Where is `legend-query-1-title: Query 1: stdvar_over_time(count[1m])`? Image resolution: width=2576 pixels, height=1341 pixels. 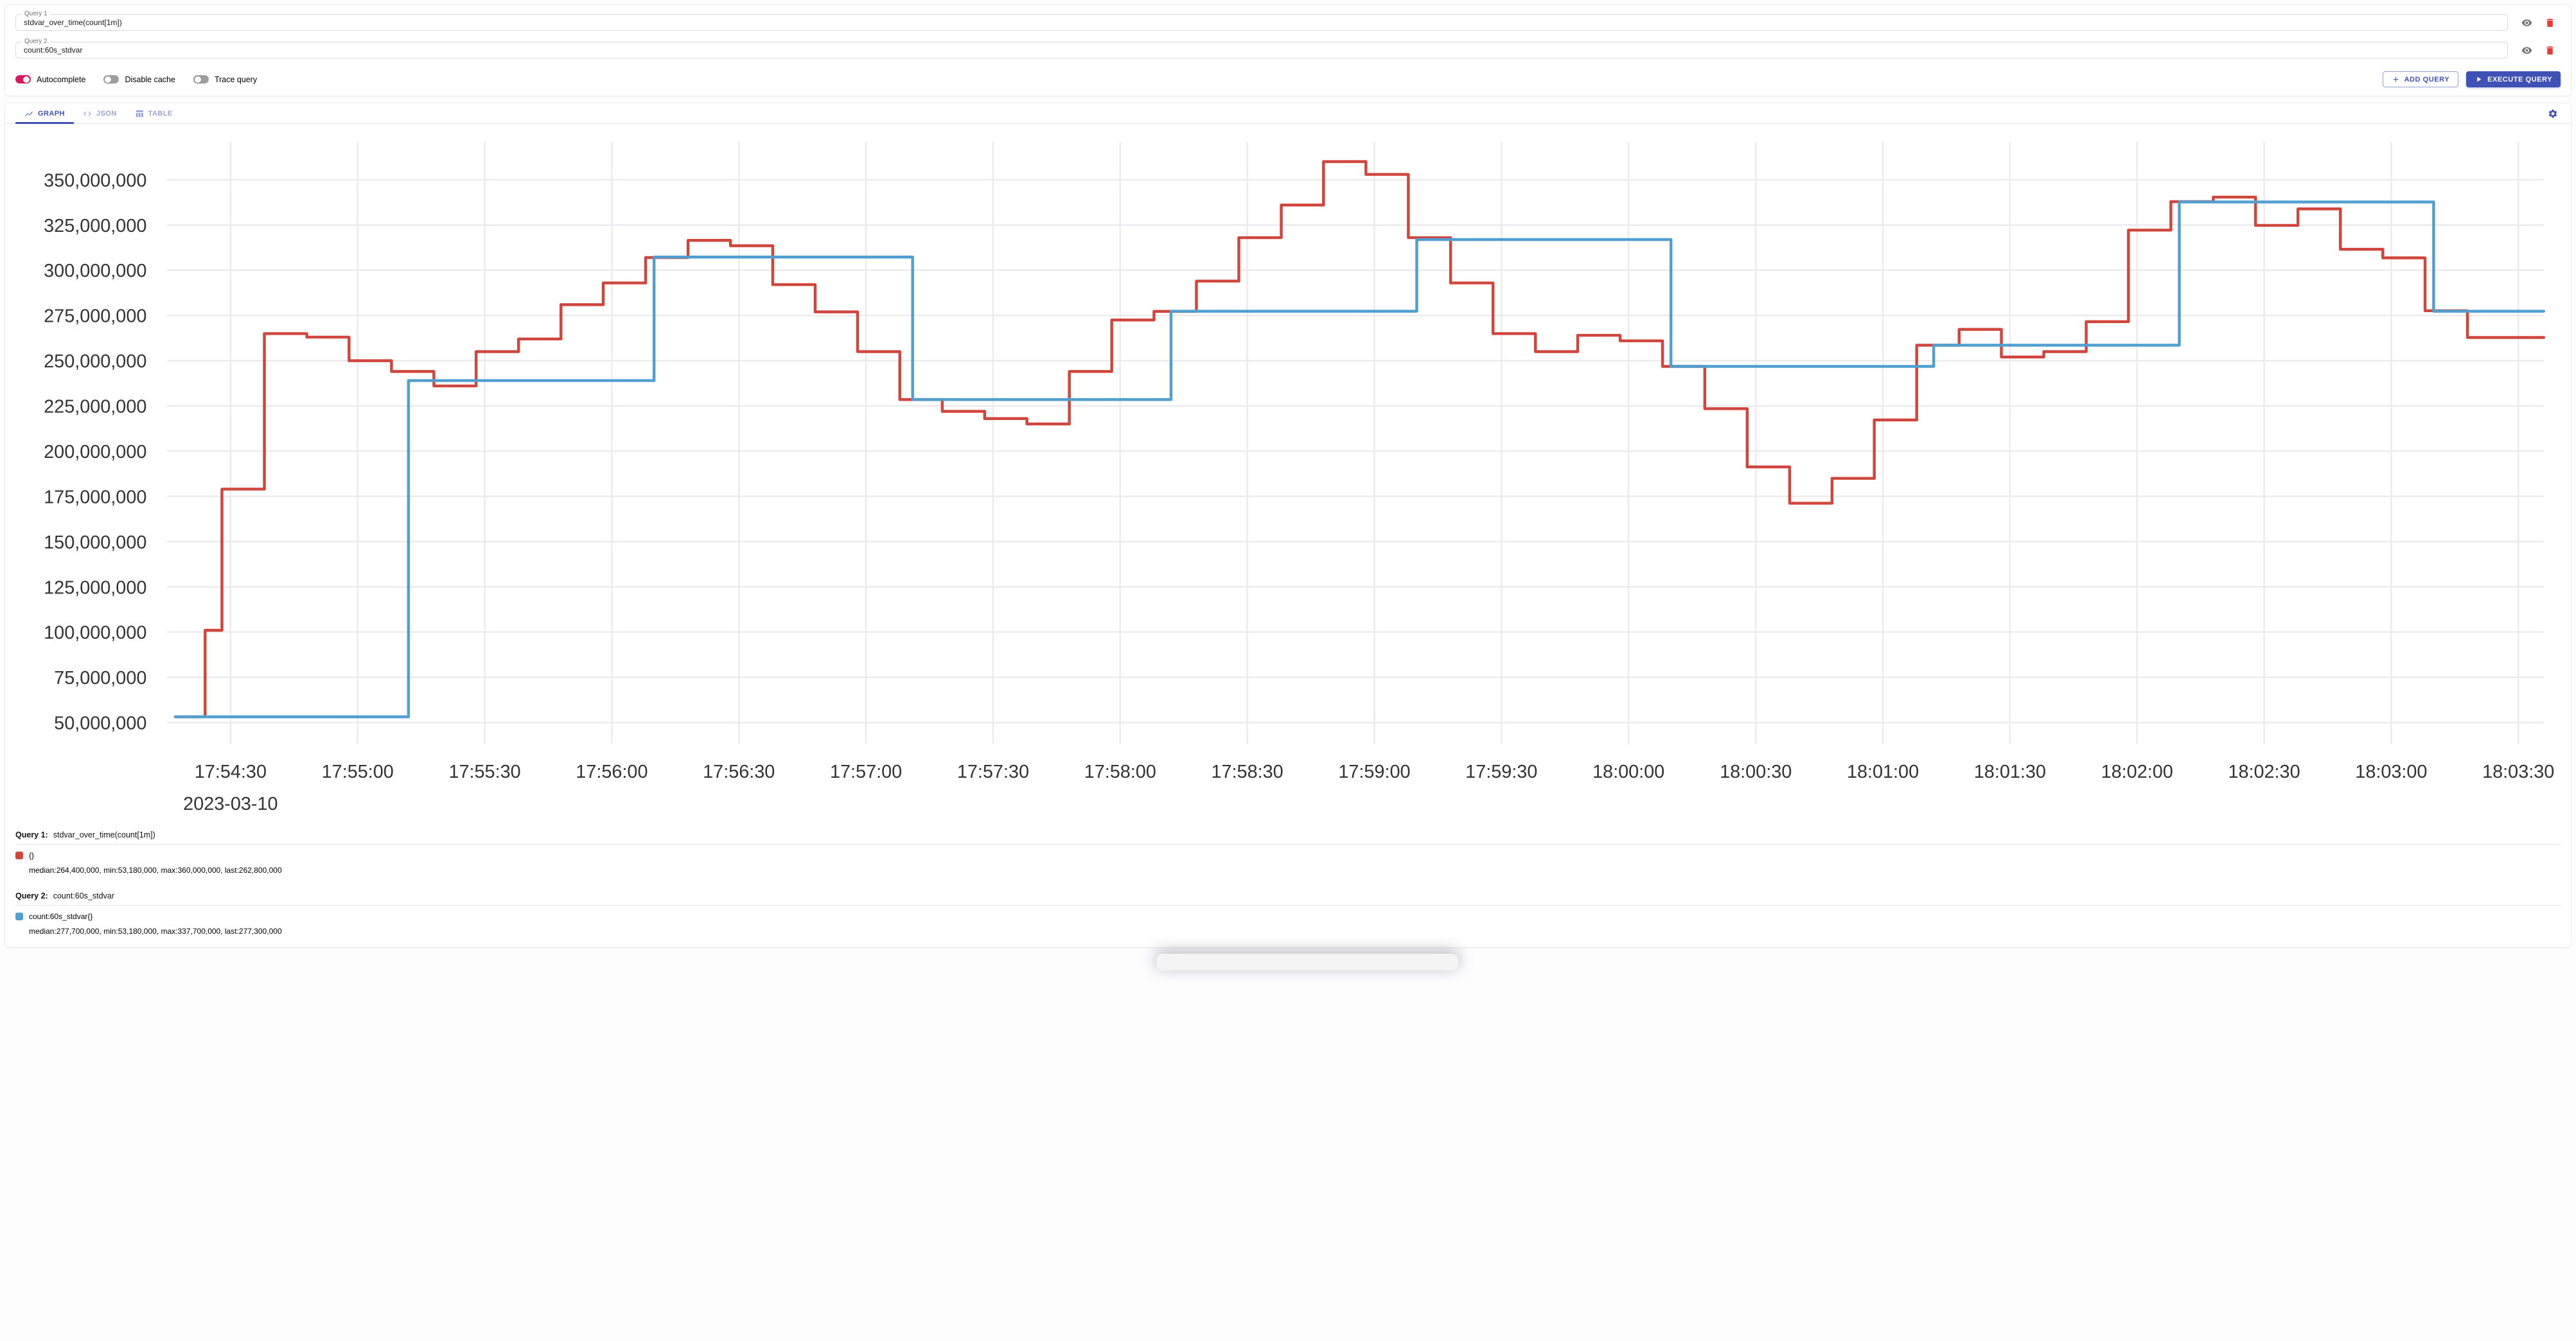 legend-query-1-title: Query 1: stdvar_over_time(count[1m]) is located at coordinates (1288, 834).